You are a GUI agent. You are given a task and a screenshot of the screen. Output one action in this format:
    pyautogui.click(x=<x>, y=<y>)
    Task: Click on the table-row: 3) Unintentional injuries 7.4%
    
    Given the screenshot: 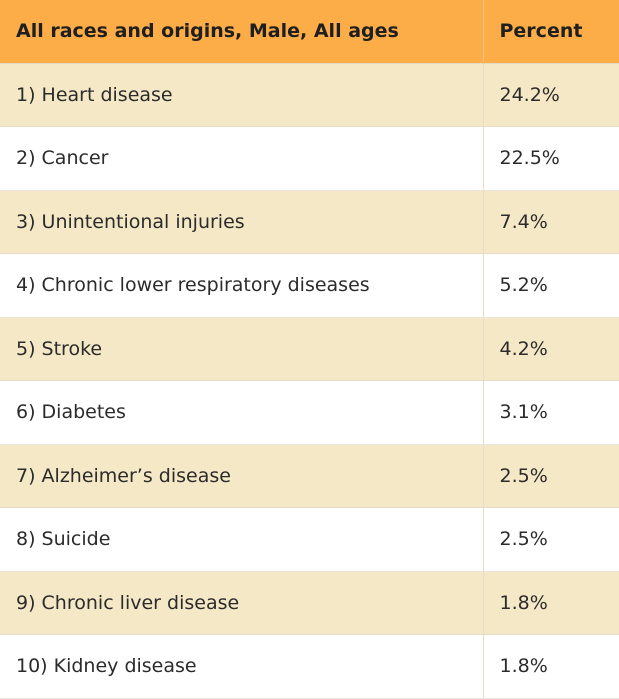 What is the action you would take?
    pyautogui.click(x=309, y=221)
    